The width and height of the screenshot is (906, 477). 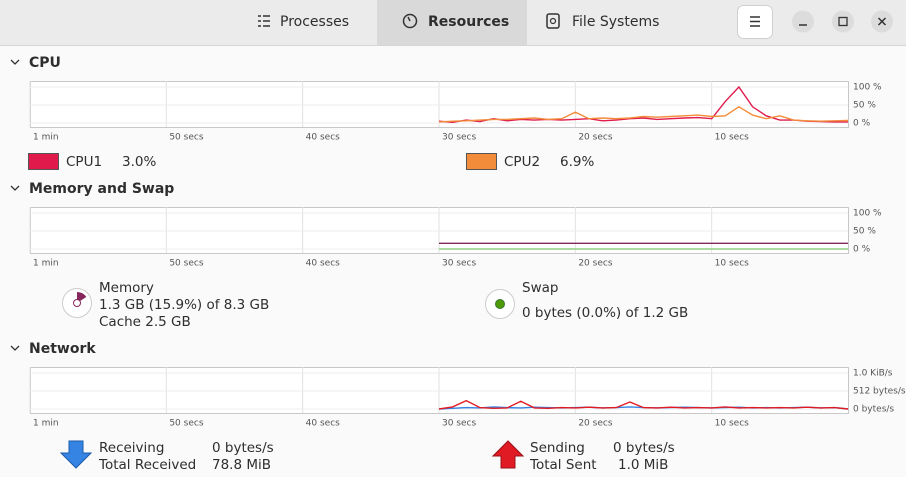 I want to click on sending-icon, so click(x=508, y=454).